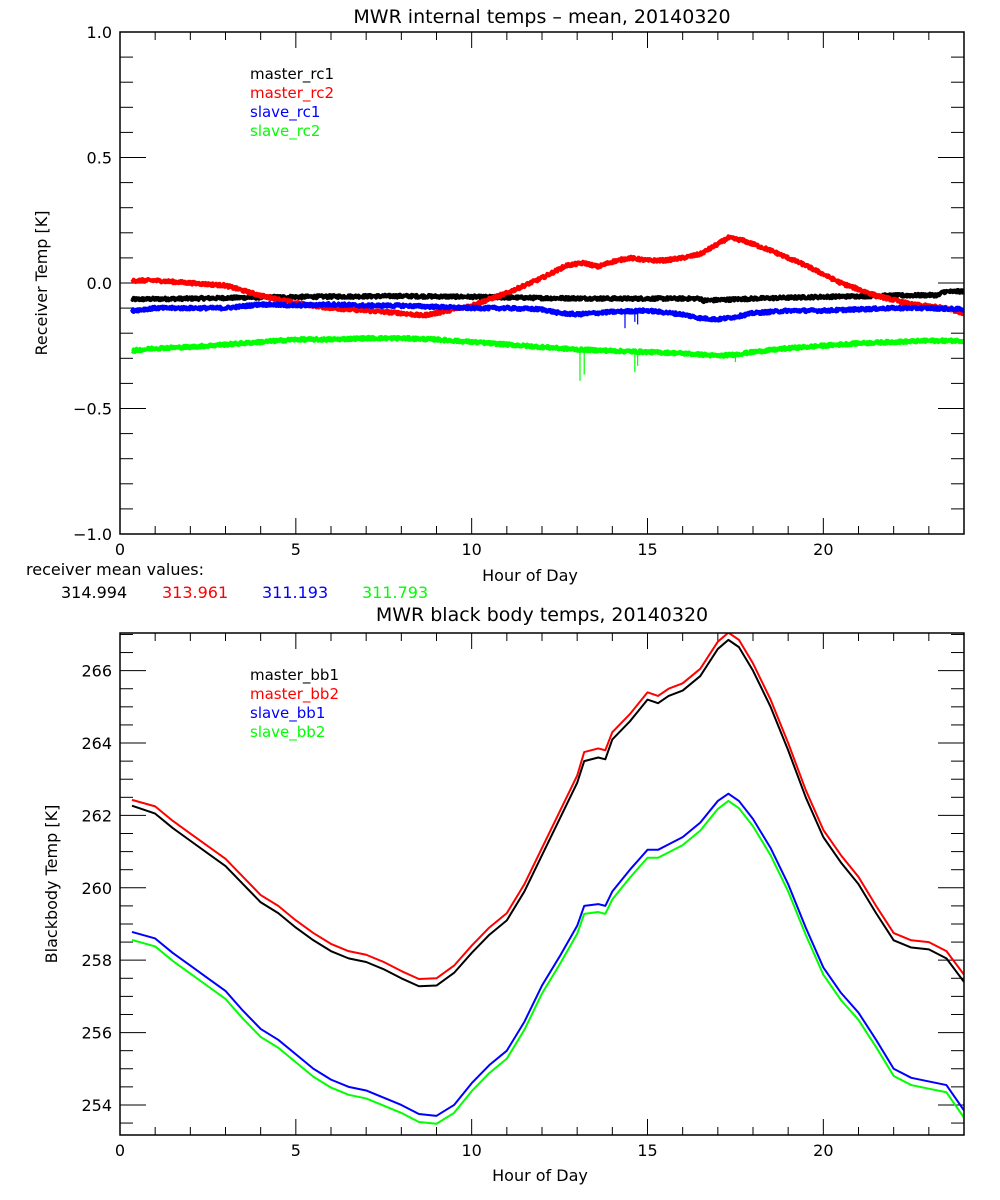  What do you see at coordinates (195, 592) in the screenshot?
I see `mean-value-master-rc2: 313.961` at bounding box center [195, 592].